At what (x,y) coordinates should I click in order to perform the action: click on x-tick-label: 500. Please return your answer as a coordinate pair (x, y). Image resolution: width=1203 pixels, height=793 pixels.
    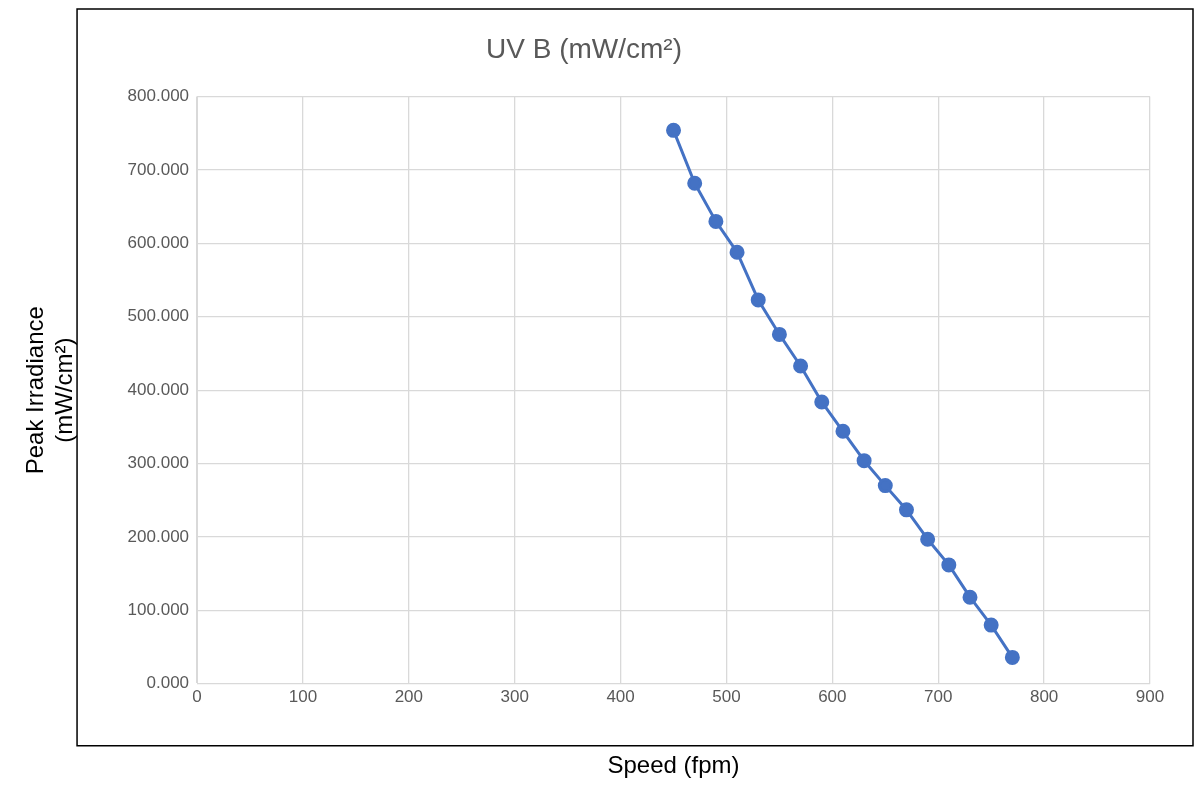
    Looking at the image, I should click on (726, 696).